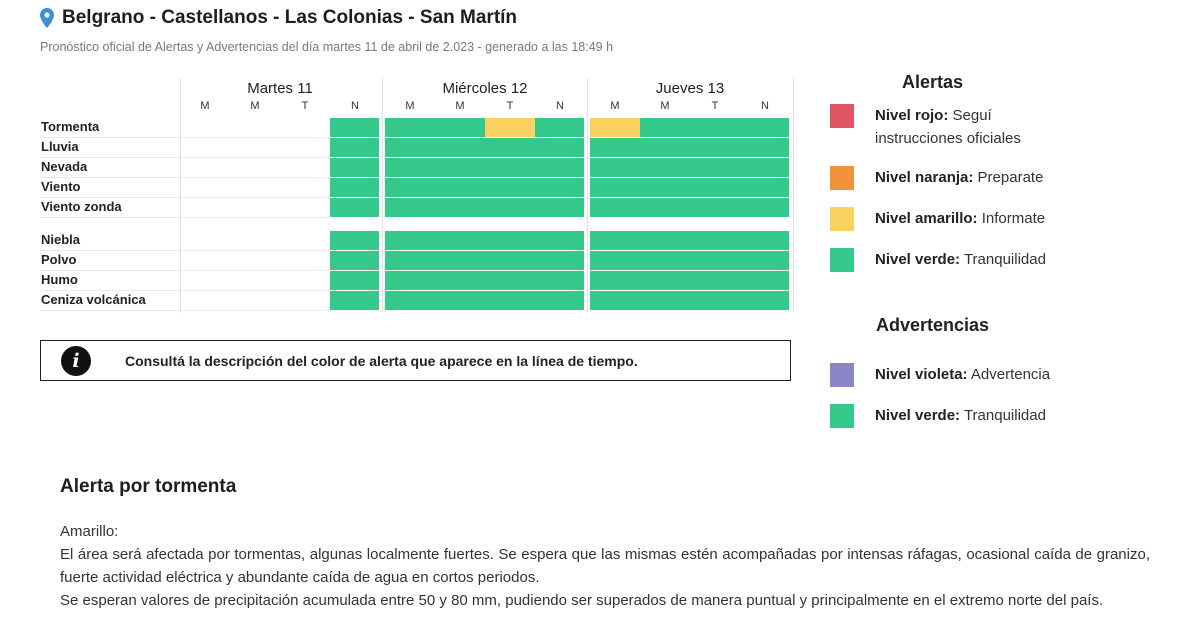 This screenshot has width=1200, height=641. I want to click on row-label: Viento zonda, so click(81, 206).